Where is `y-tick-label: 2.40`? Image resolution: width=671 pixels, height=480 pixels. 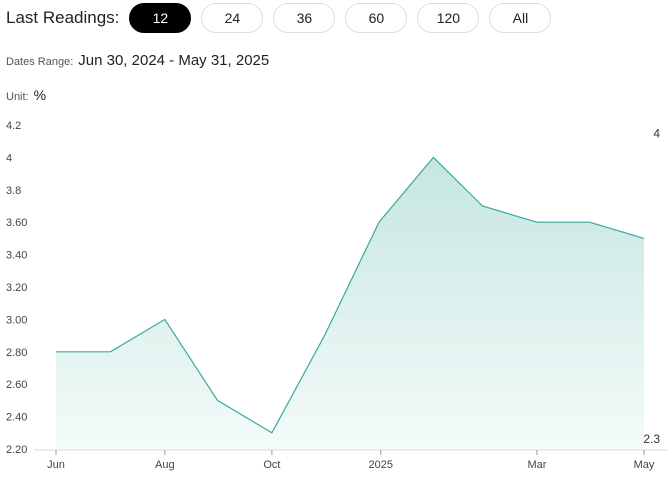
y-tick-label: 2.40 is located at coordinates (16, 418).